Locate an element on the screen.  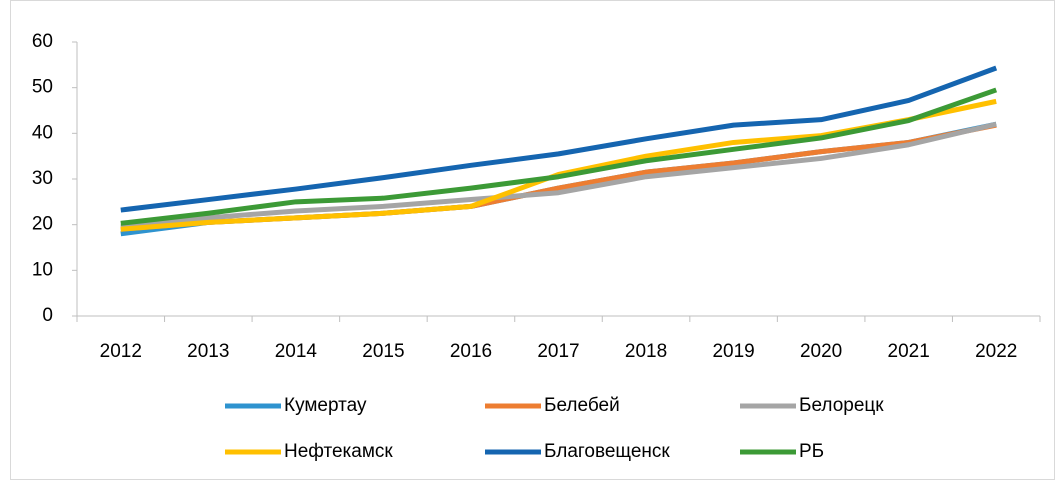
x-tick-label: 2016 is located at coordinates (471, 351).